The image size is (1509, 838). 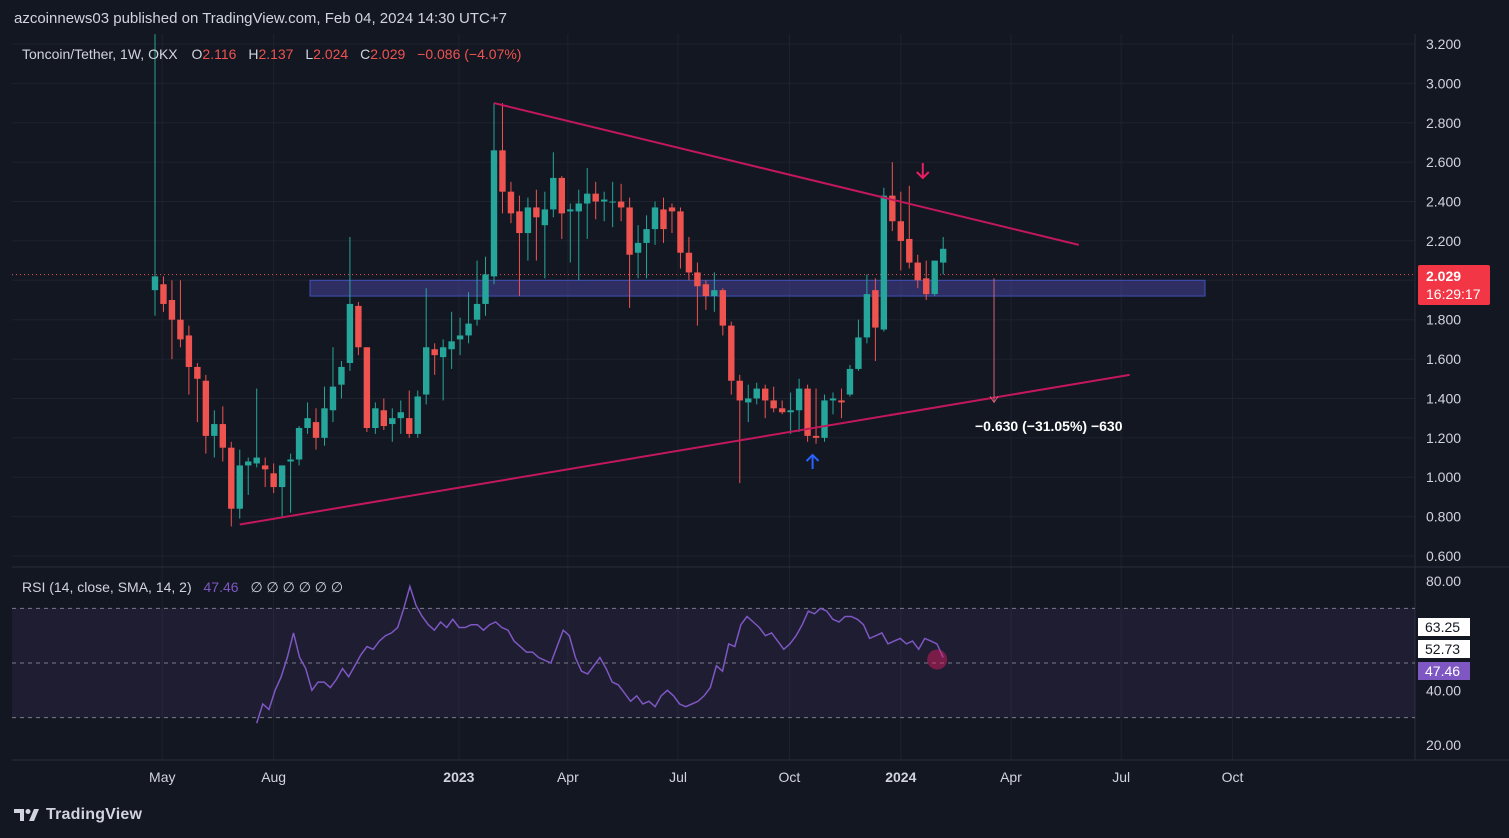 What do you see at coordinates (937, 659) in the screenshot?
I see `rsi-highlight-marker` at bounding box center [937, 659].